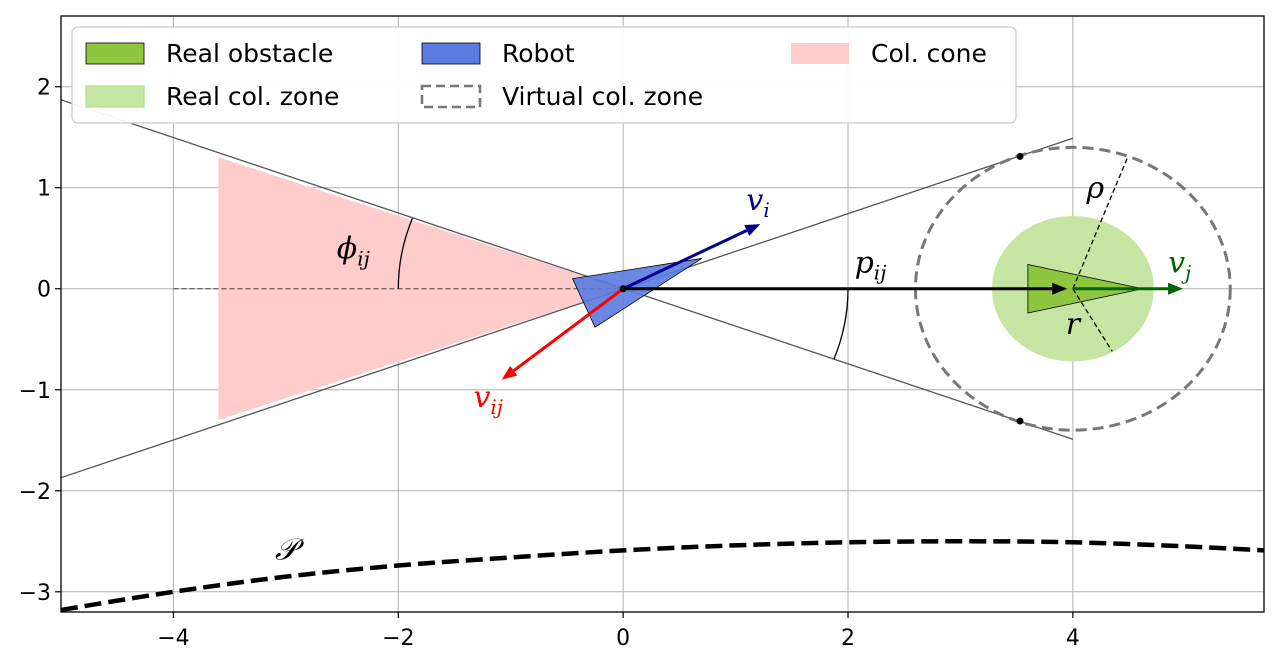  I want to click on x-tick-label: −2, so click(398, 638).